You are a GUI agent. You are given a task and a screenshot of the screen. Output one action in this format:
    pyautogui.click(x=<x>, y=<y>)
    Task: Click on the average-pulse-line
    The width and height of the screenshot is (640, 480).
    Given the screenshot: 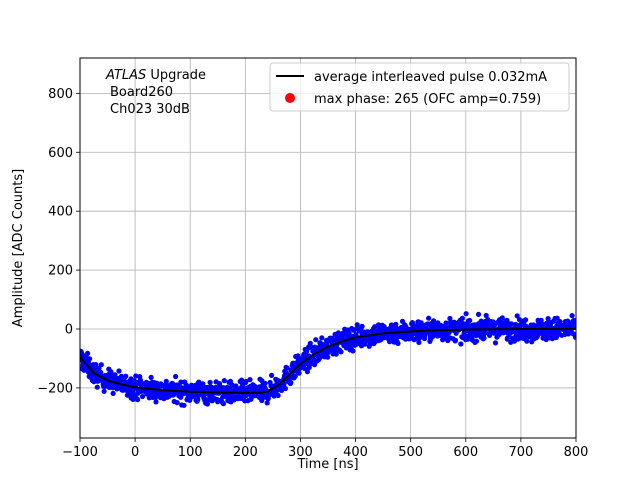 What is the action you would take?
    pyautogui.click(x=328, y=361)
    